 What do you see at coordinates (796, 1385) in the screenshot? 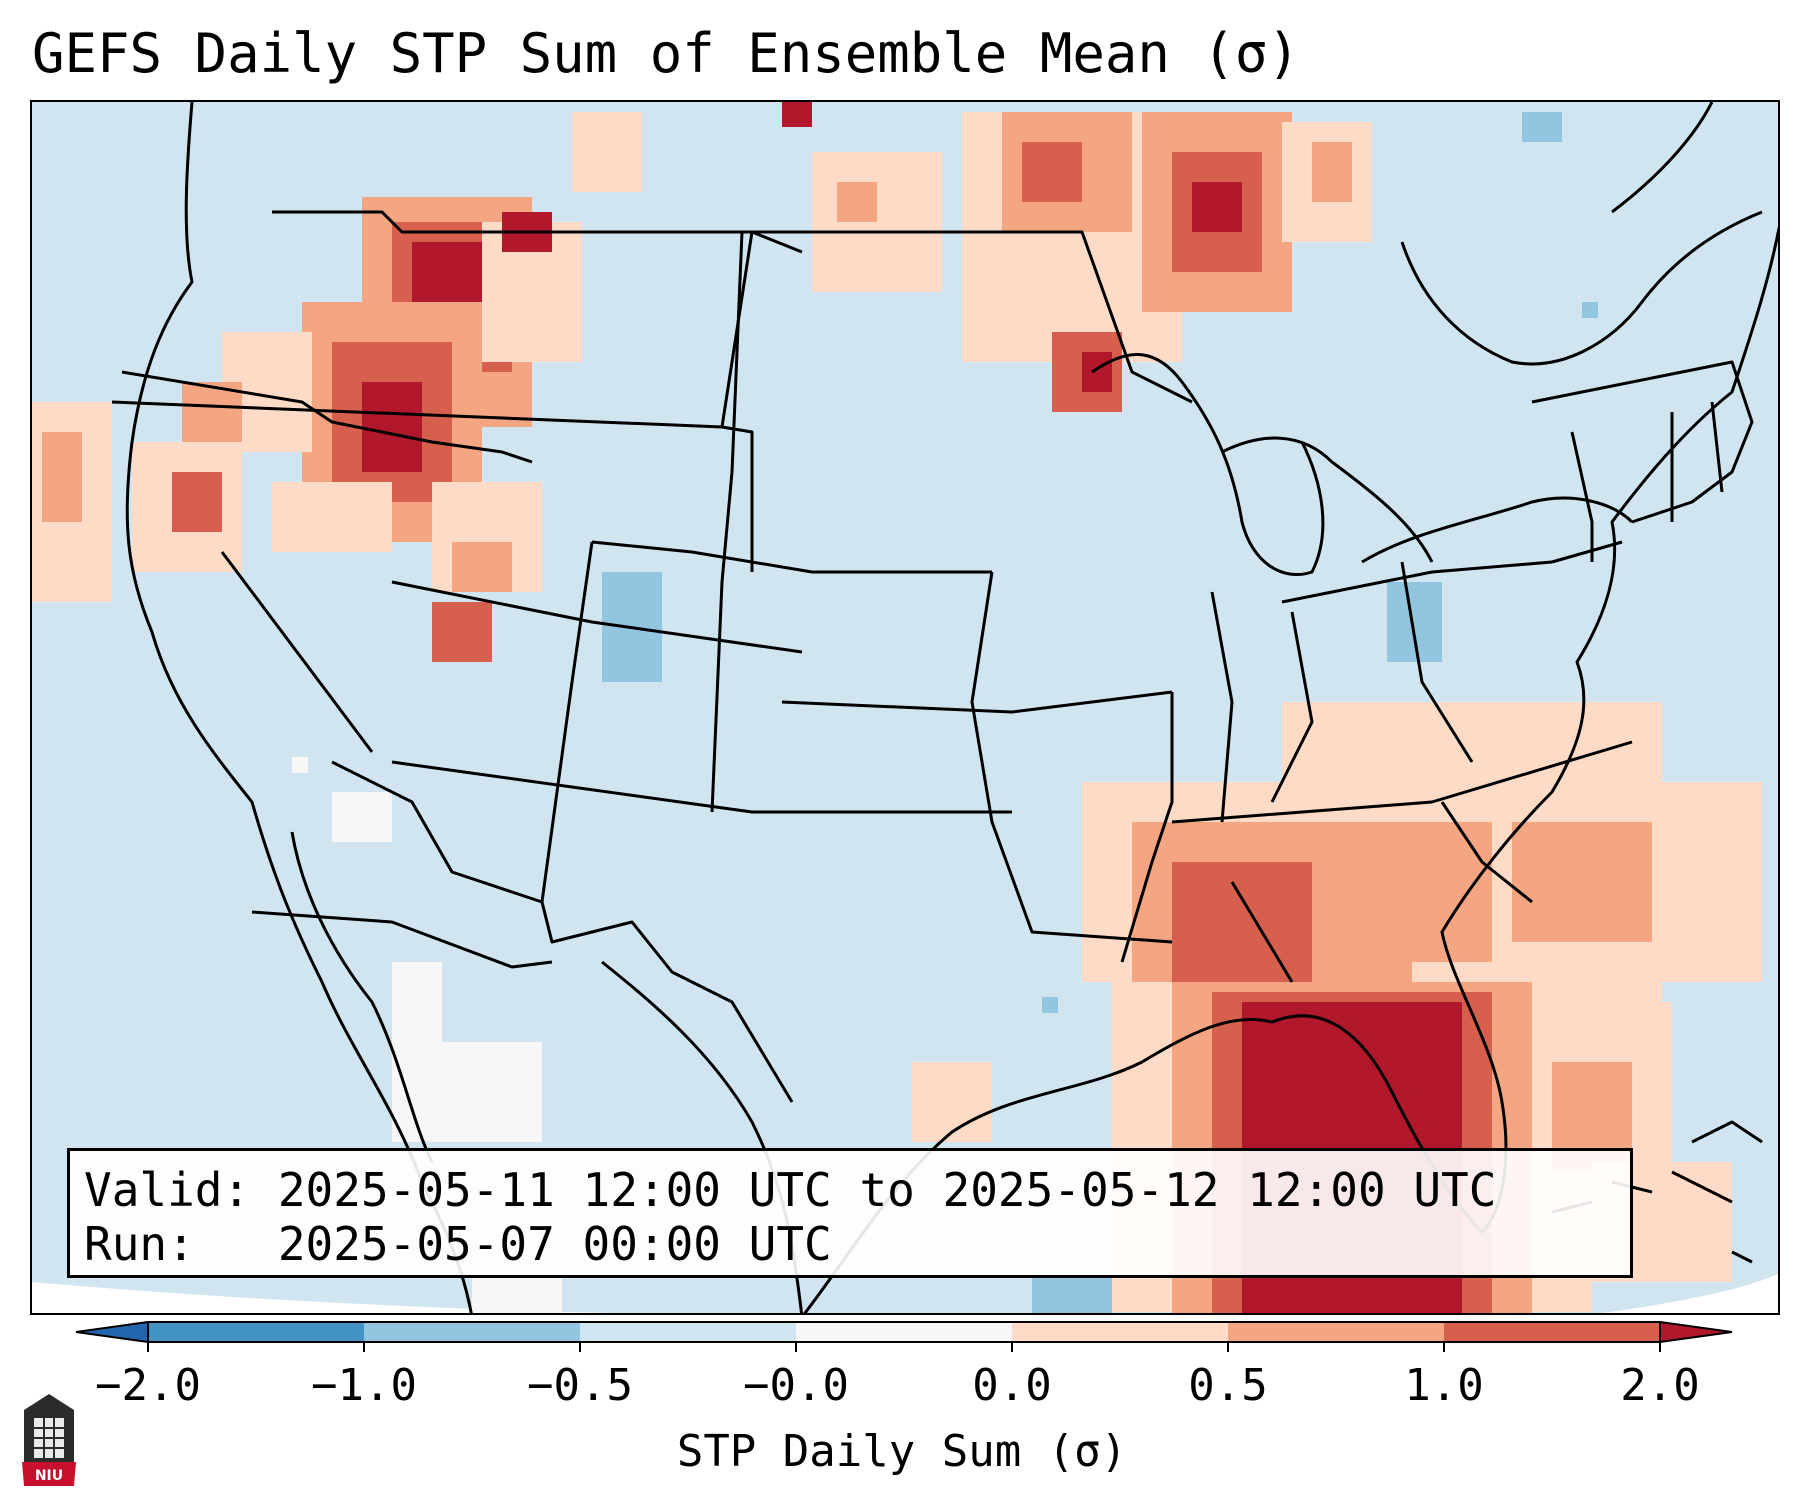
I see `colorbar-tick-label: −0.0` at bounding box center [796, 1385].